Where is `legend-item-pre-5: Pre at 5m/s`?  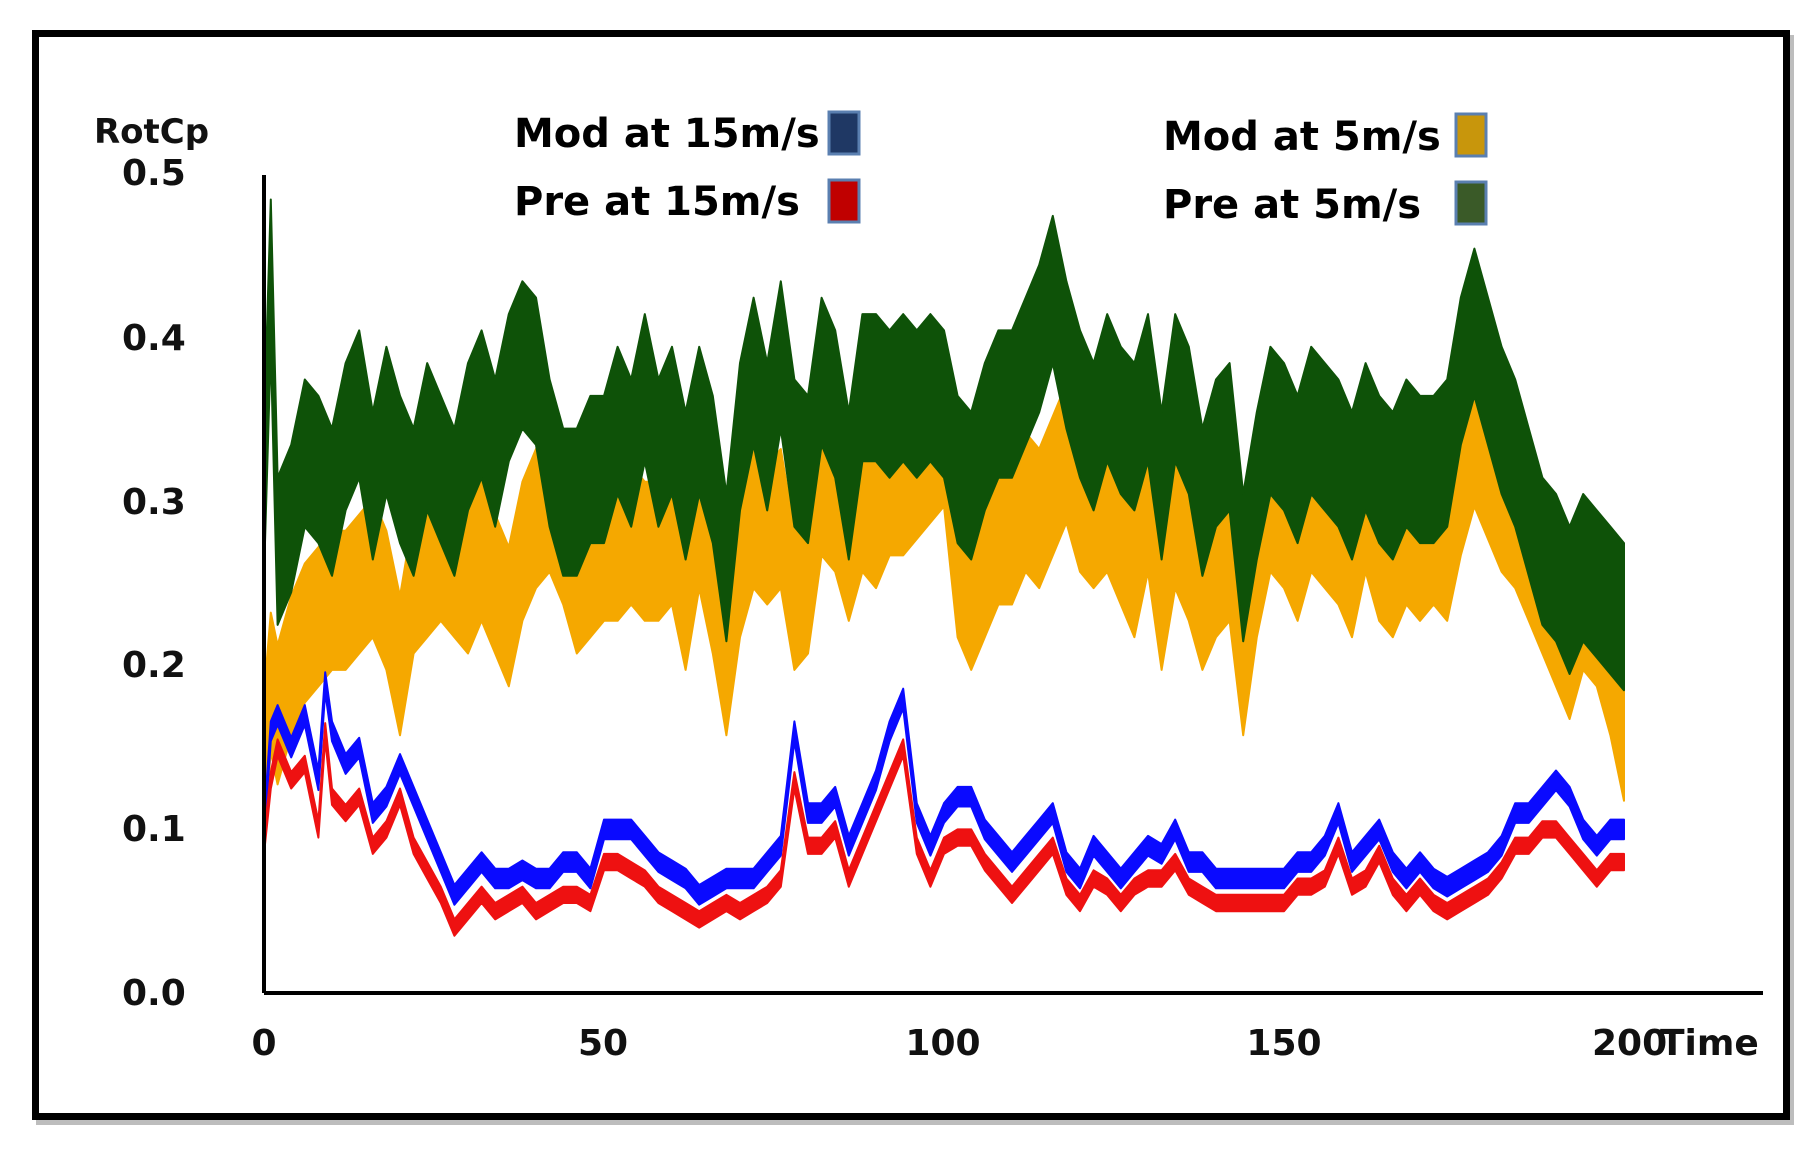
legend-item-pre-5: Pre at 5m/s is located at coordinates (1325, 204).